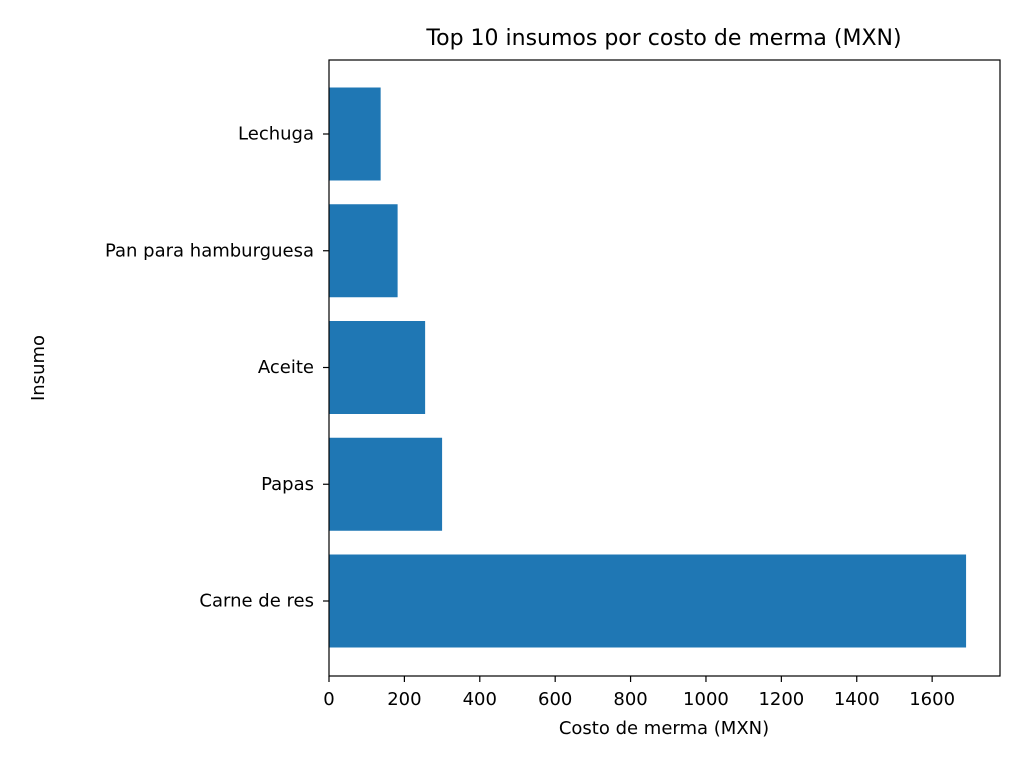 The height and width of the screenshot is (768, 1024). I want to click on x-tick-label: 600, so click(555, 699).